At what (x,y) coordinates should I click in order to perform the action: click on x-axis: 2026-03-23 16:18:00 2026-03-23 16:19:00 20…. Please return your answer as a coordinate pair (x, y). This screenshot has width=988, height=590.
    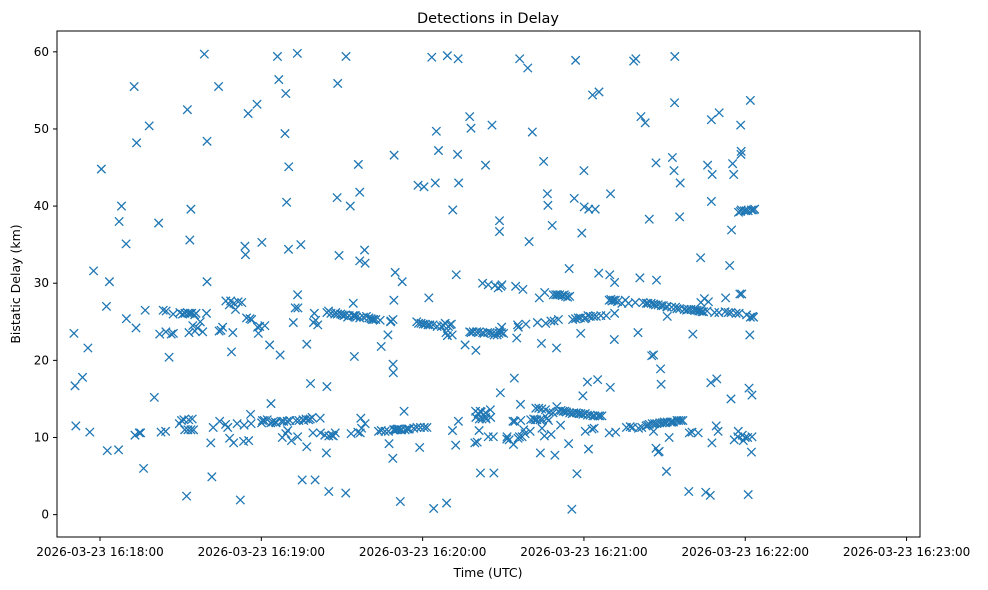
    Looking at the image, I should click on (503, 548).